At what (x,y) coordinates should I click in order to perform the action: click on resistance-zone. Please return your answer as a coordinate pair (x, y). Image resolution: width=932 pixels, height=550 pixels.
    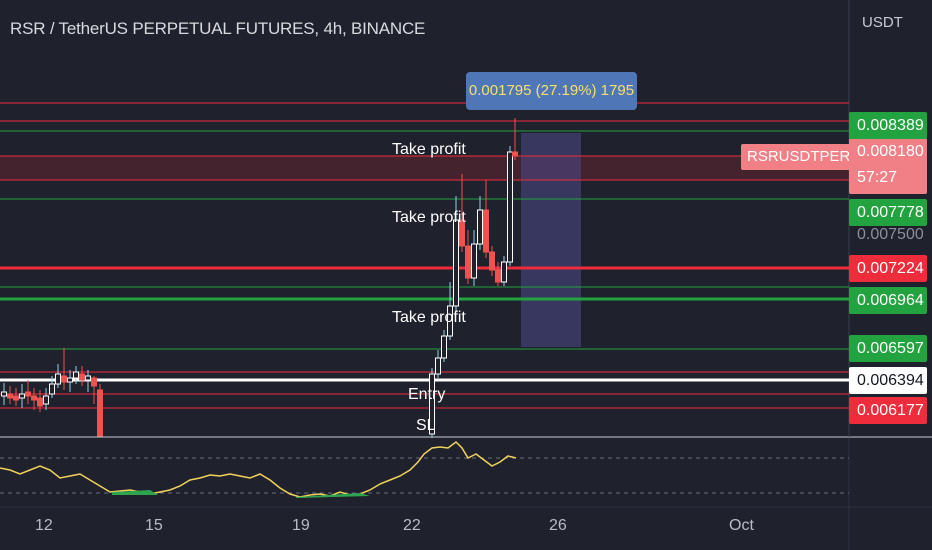
    Looking at the image, I should click on (424, 168).